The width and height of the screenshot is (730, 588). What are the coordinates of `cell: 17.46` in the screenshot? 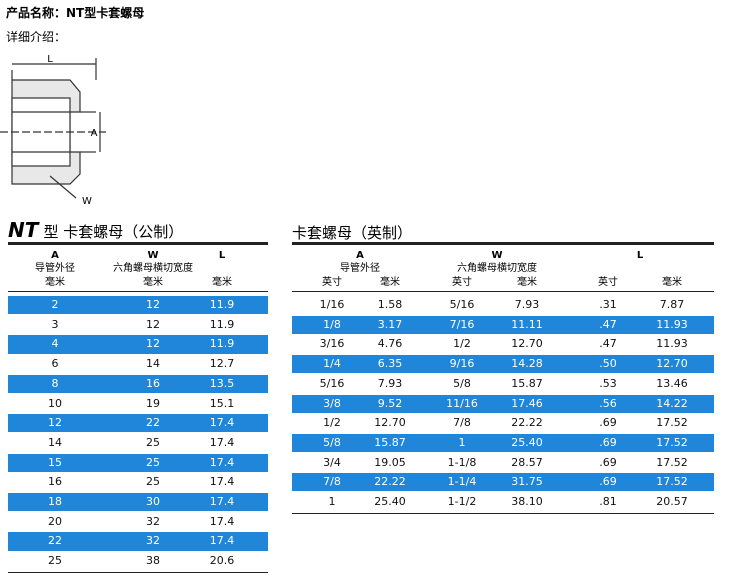 It's located at (527, 403).